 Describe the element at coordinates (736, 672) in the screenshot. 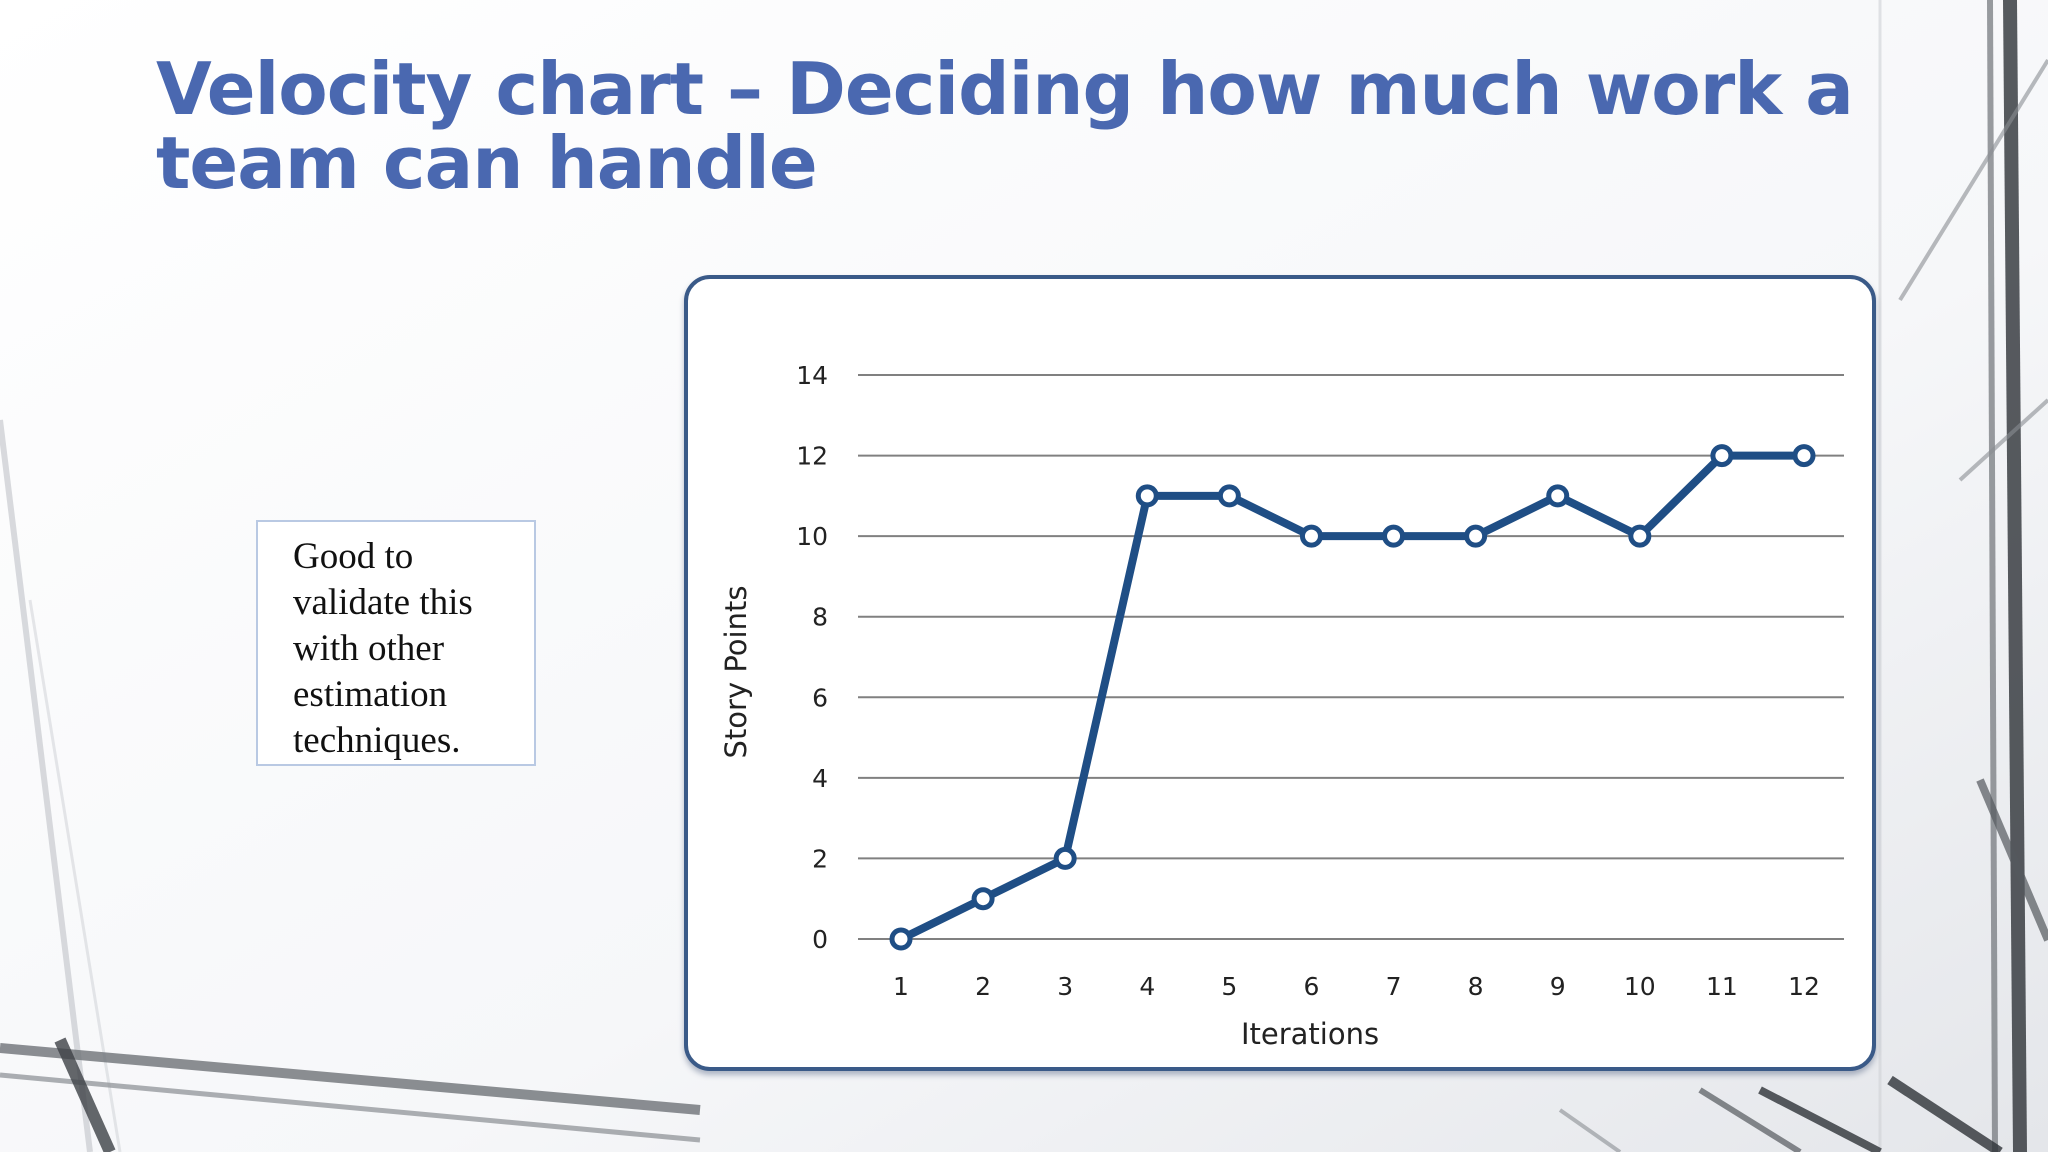

I see `y-axis-title: Story Points` at that location.